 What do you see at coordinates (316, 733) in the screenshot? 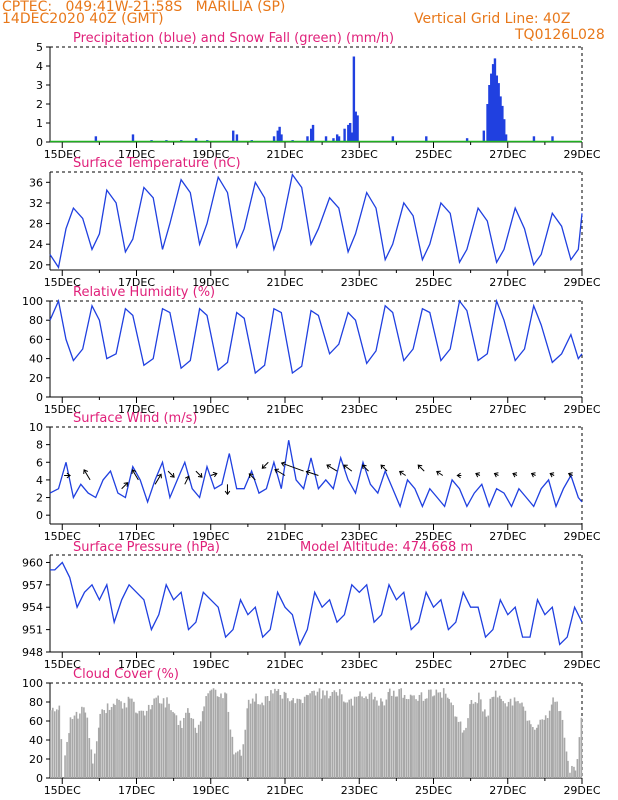
I see `cloud-bars` at bounding box center [316, 733].